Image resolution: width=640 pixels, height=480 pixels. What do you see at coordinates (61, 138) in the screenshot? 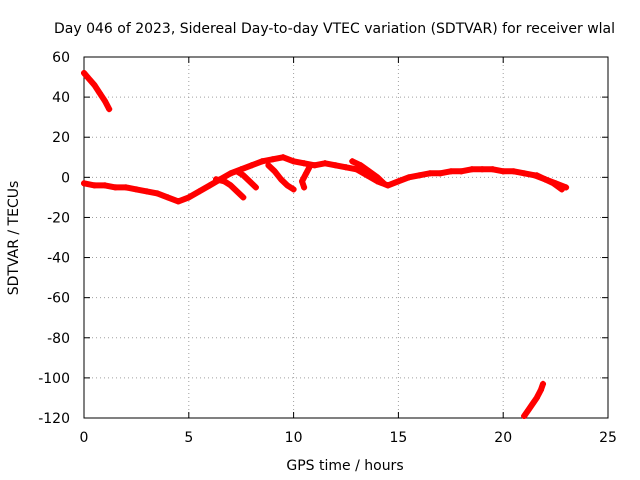
I see `y-tick-label: 20` at bounding box center [61, 138].